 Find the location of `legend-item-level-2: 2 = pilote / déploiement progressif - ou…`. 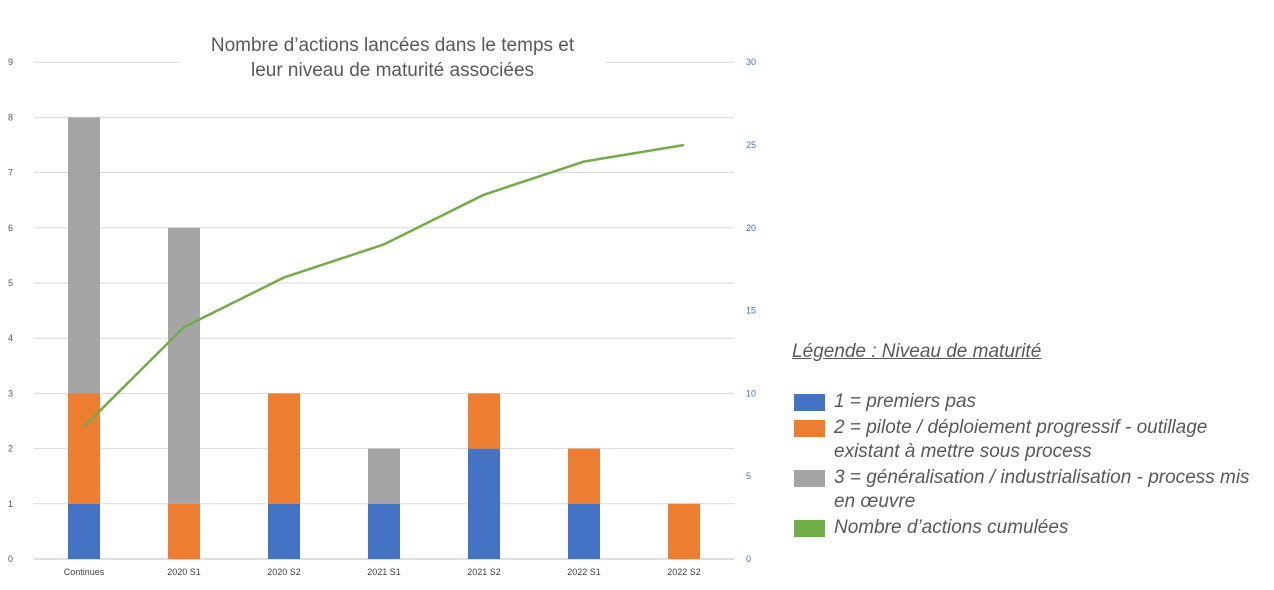

legend-item-level-2: 2 = pilote / déploiement progressif - ou… is located at coordinates (1029, 440).